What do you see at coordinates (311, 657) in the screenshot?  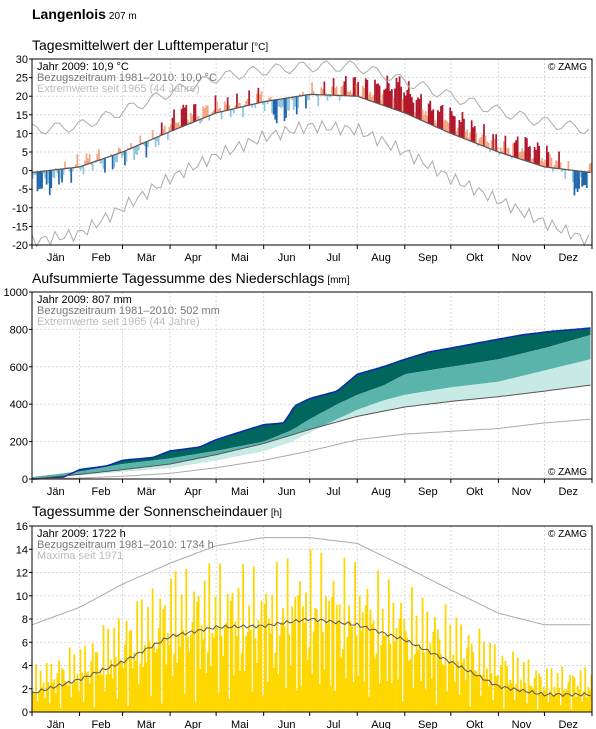 I see `sun-climate-mean-line` at bounding box center [311, 657].